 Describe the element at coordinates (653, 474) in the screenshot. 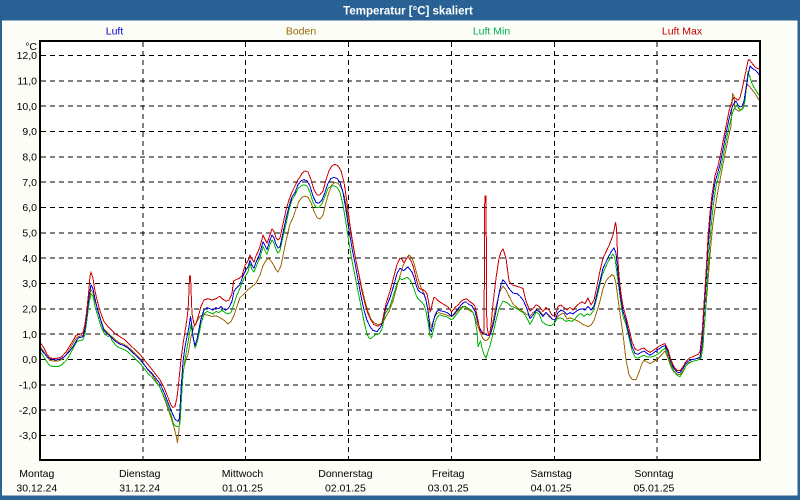

I see `svg-text: Sonntag` at that location.